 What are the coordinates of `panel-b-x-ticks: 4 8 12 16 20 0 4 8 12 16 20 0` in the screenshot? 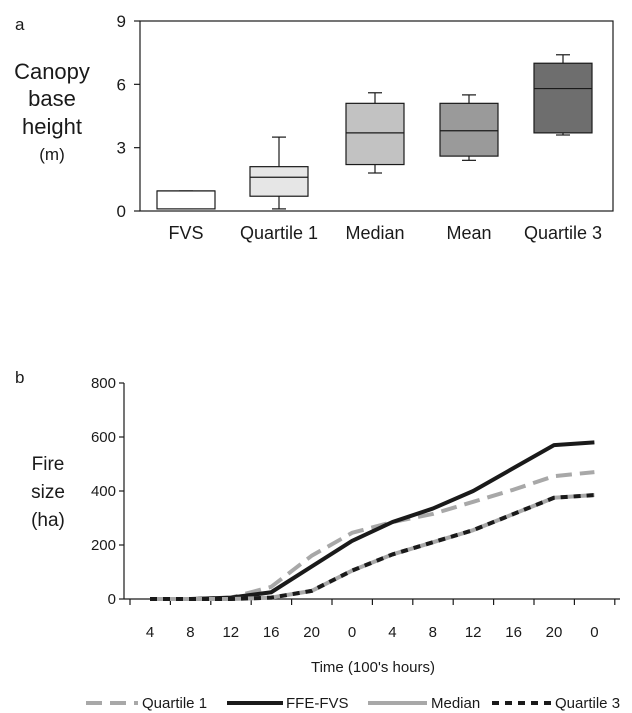 It's located at (372, 620).